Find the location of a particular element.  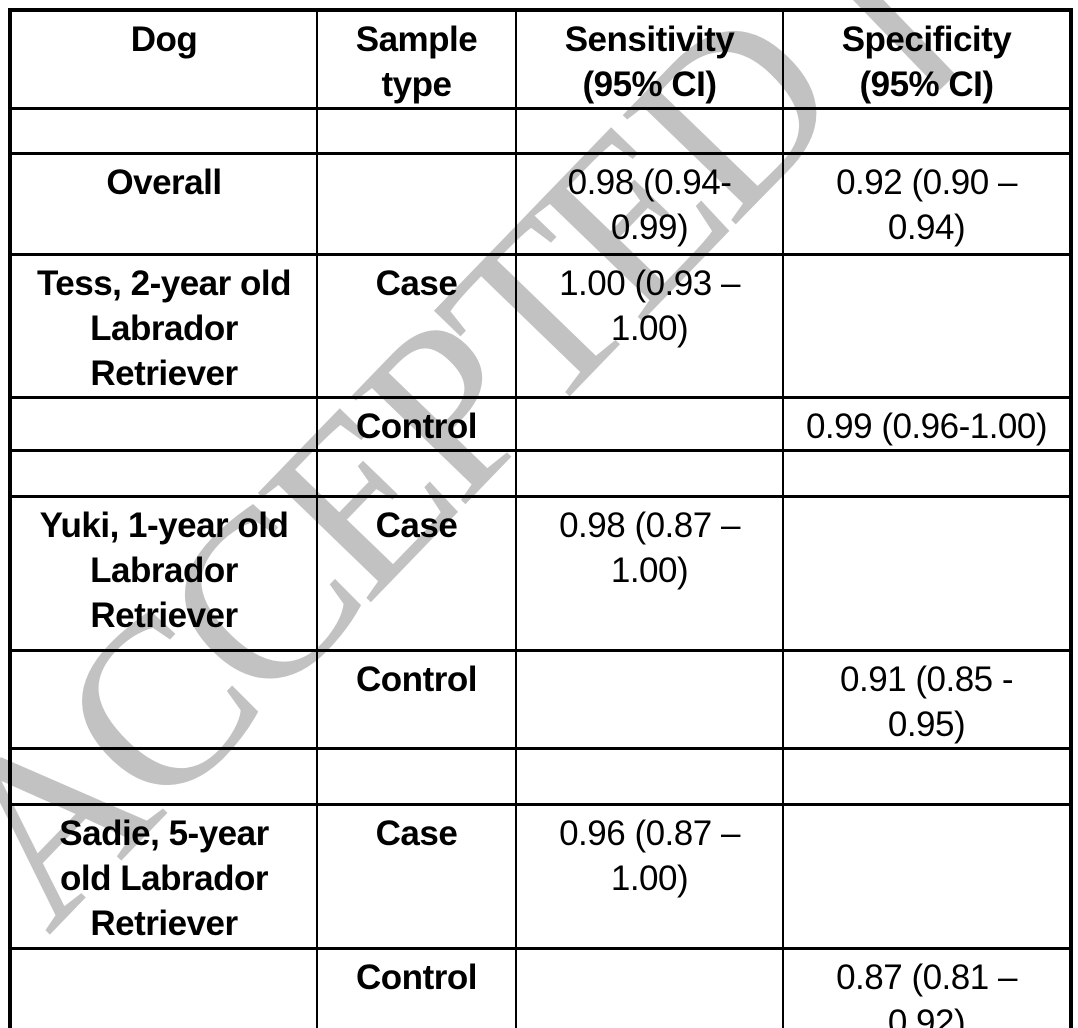

specificity-cell: 0.92 (0.90 – 0.94) is located at coordinates (927, 204).